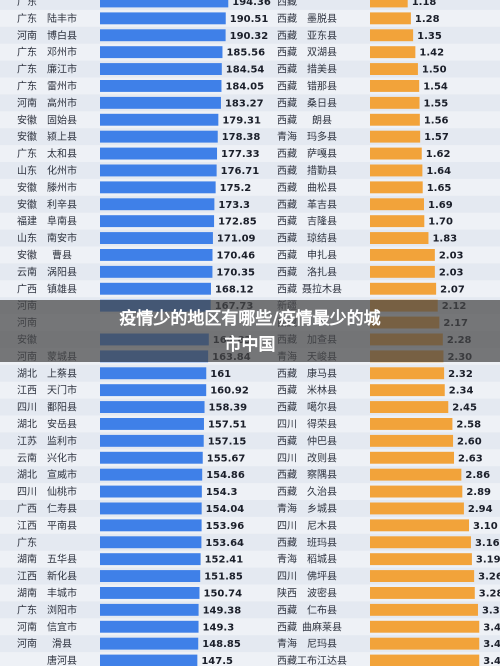 Image resolution: width=500 pixels, height=666 pixels. I want to click on right-value-label: 3.28, so click(489, 593).